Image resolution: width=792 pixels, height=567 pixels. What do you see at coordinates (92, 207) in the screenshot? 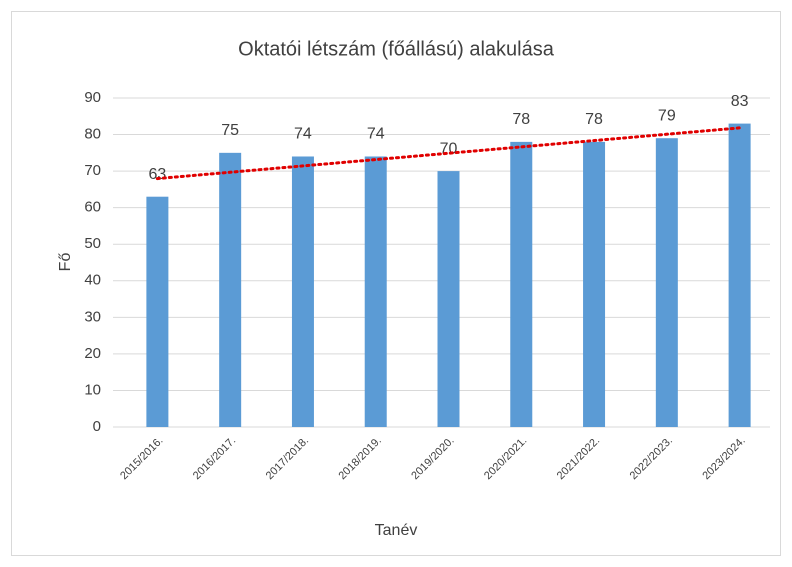
I see `y-tick-label: 60` at bounding box center [92, 207].